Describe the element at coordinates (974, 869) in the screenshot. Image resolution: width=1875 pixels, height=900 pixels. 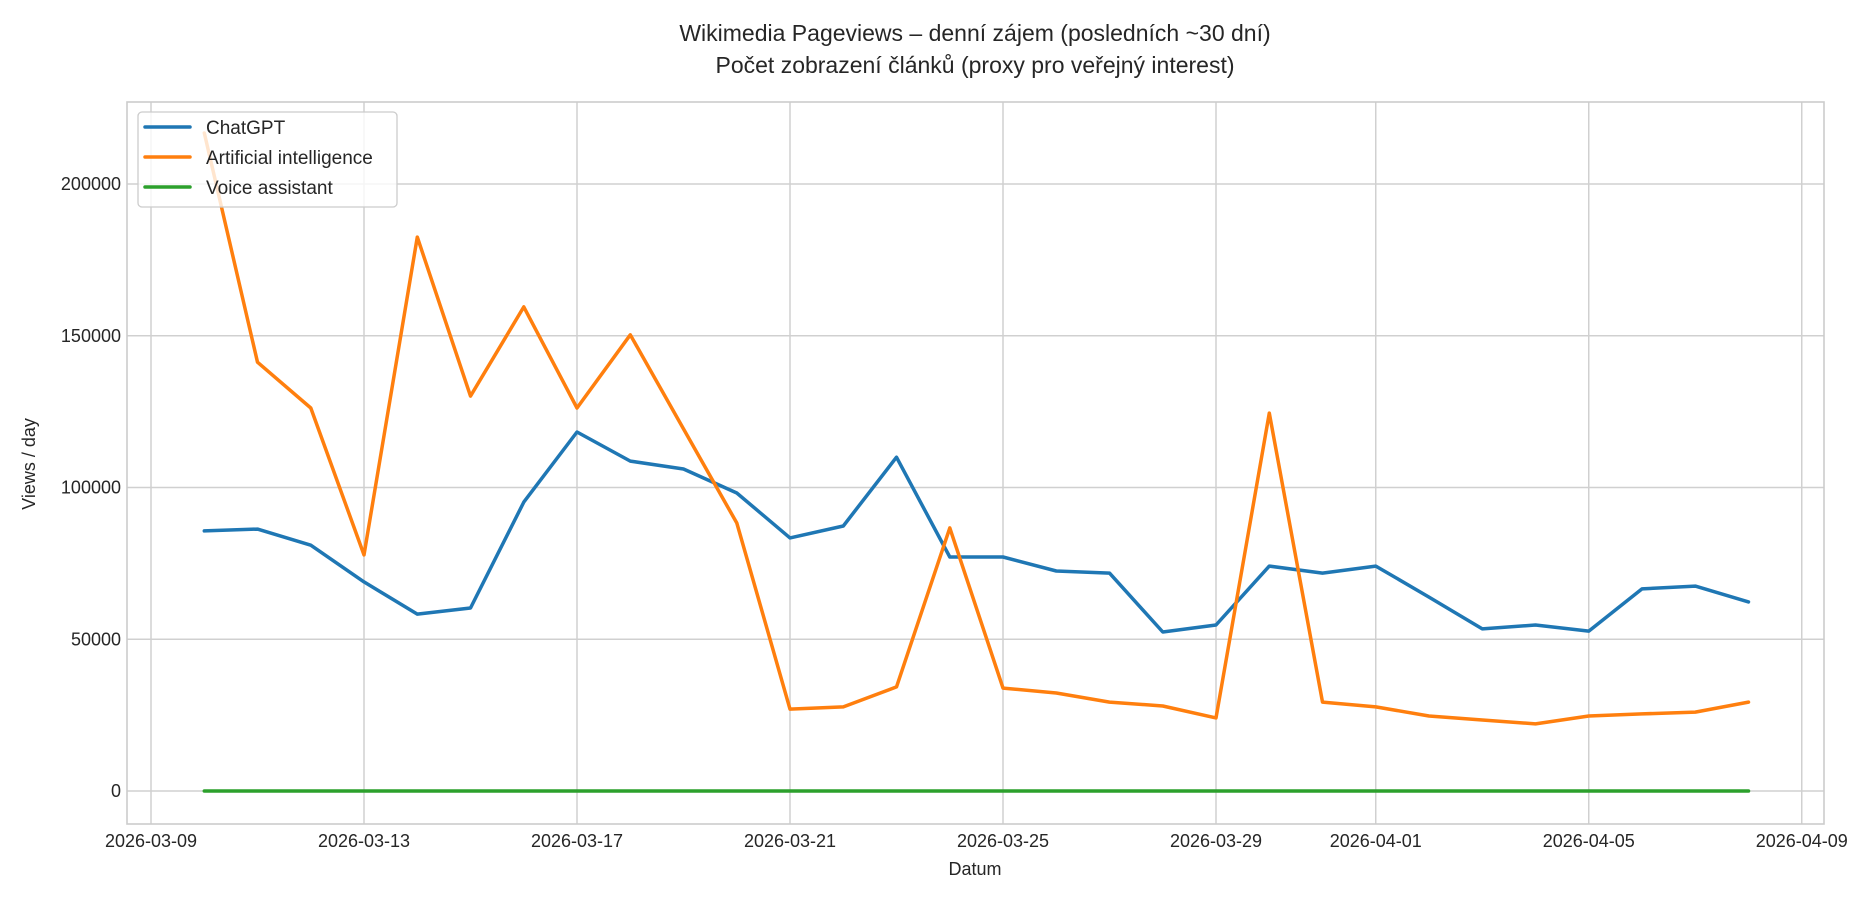
I see `x-axis-label: Datum` at that location.